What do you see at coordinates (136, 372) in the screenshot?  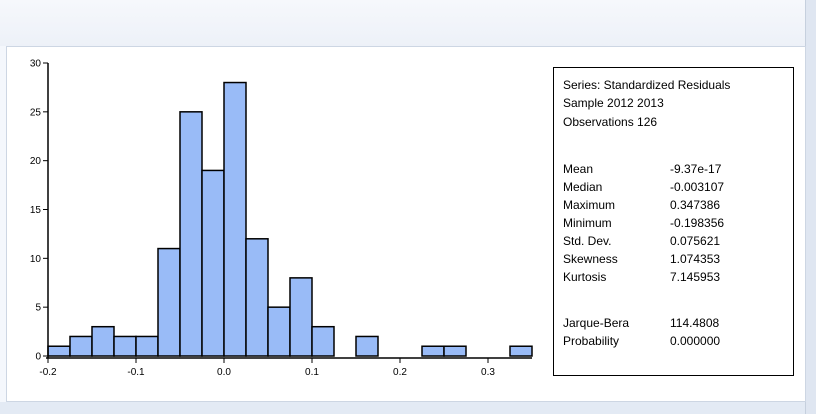 I see `x-tick-label: -0.1` at bounding box center [136, 372].